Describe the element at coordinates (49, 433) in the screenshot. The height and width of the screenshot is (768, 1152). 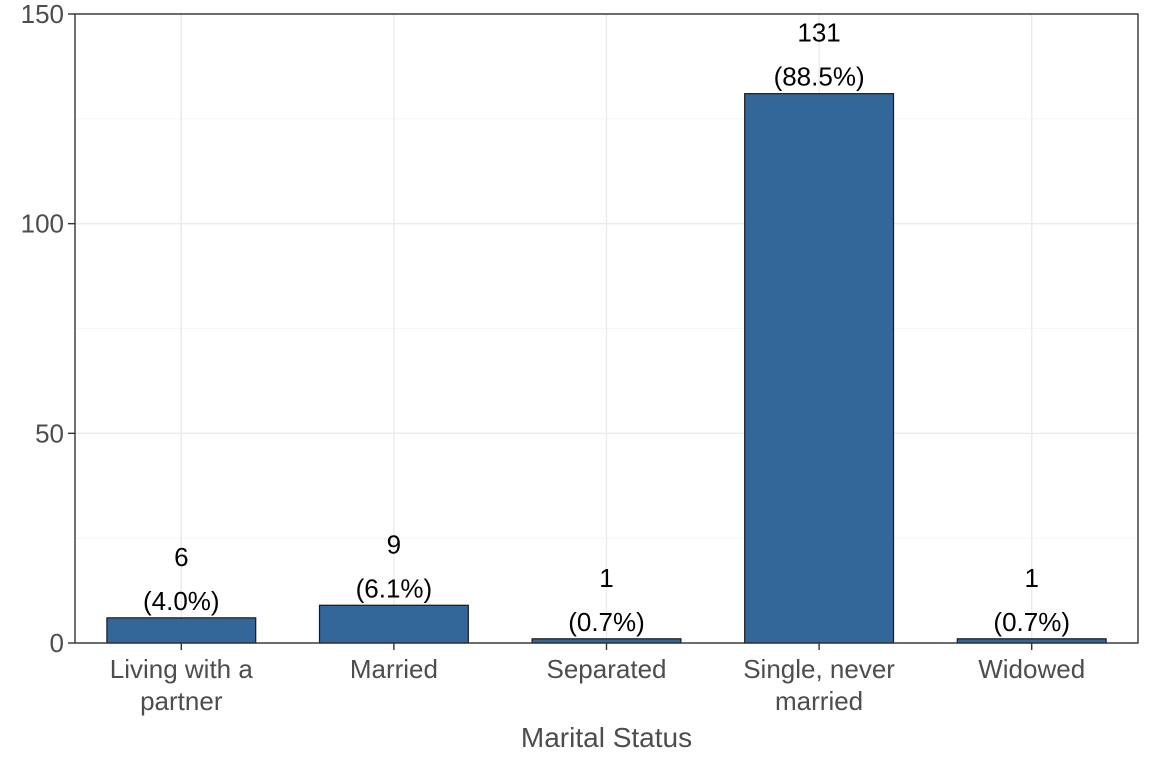
I see `y-tick-label: 50` at that location.